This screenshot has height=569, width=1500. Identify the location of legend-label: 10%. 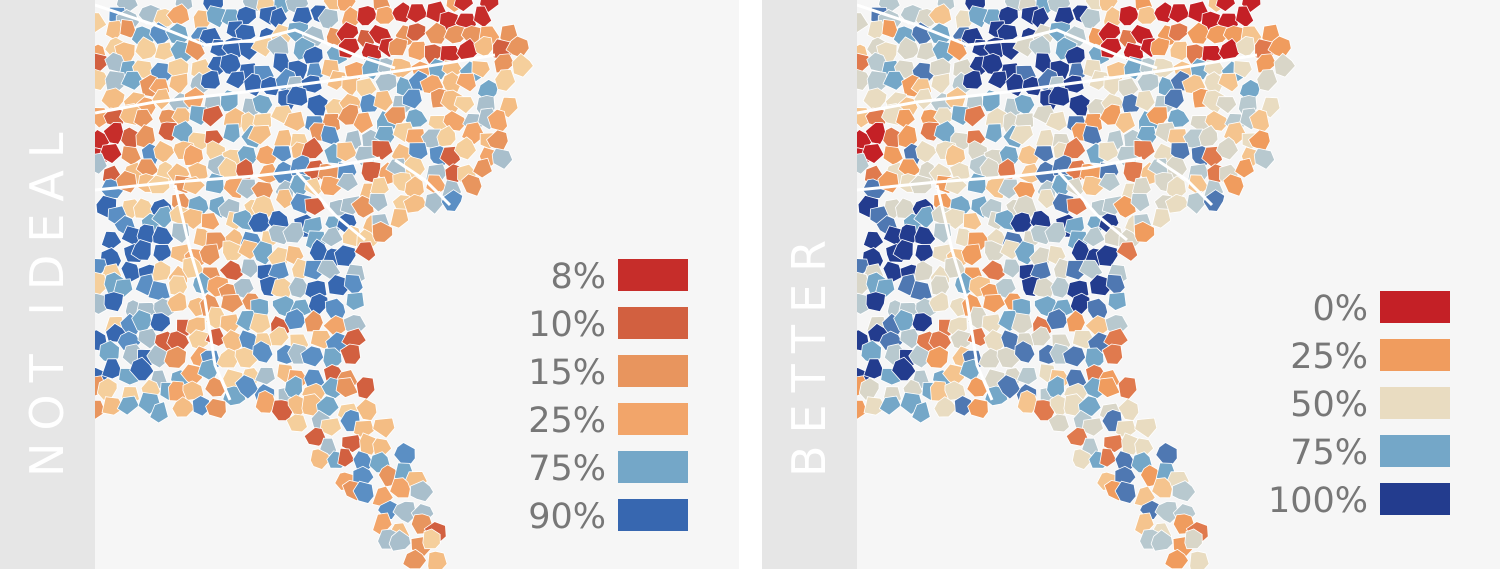
(567, 325).